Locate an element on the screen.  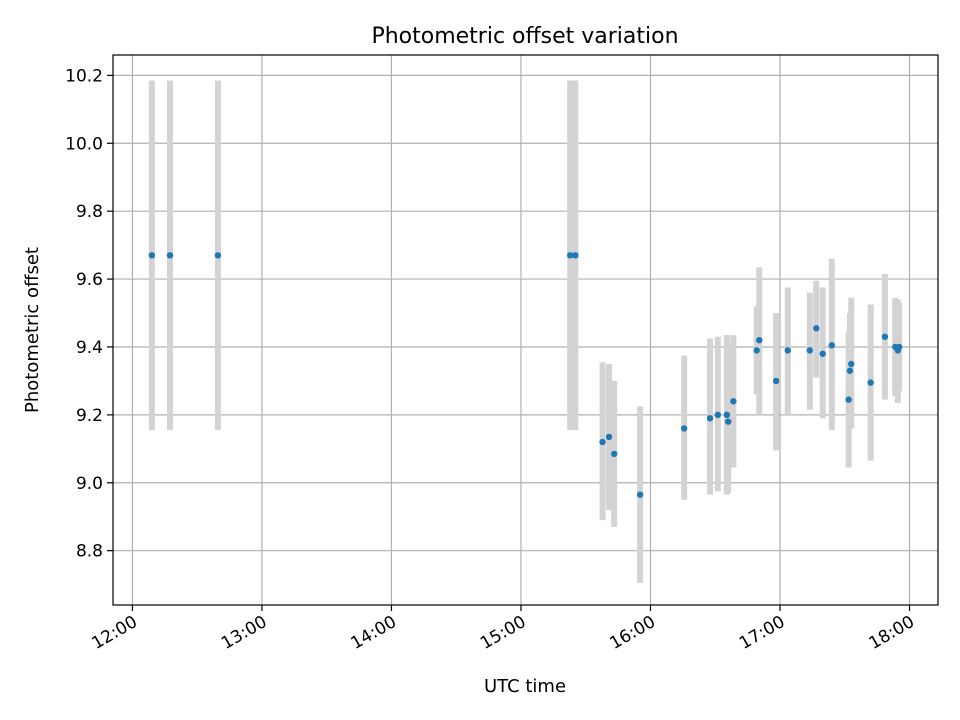
y-tick-label: 9.4 is located at coordinates (89, 348).